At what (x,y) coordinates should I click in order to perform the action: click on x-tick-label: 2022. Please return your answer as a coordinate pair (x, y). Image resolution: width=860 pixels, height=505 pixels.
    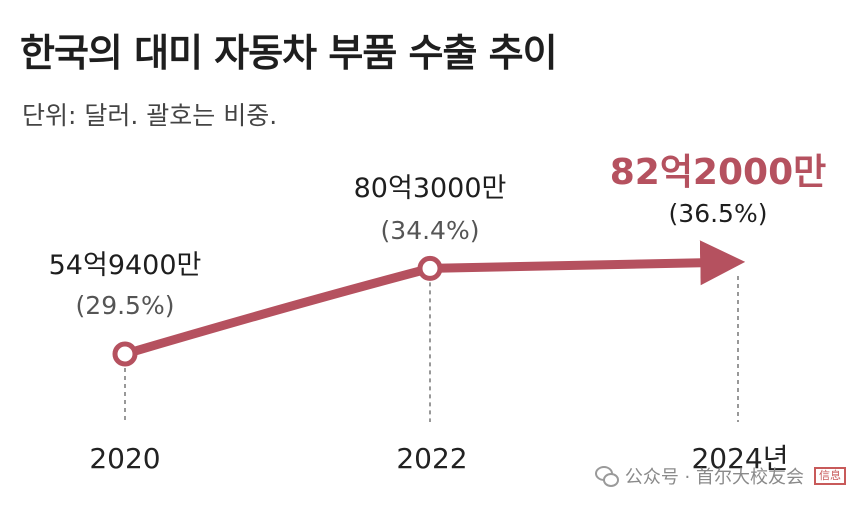
    Looking at the image, I should click on (431, 458).